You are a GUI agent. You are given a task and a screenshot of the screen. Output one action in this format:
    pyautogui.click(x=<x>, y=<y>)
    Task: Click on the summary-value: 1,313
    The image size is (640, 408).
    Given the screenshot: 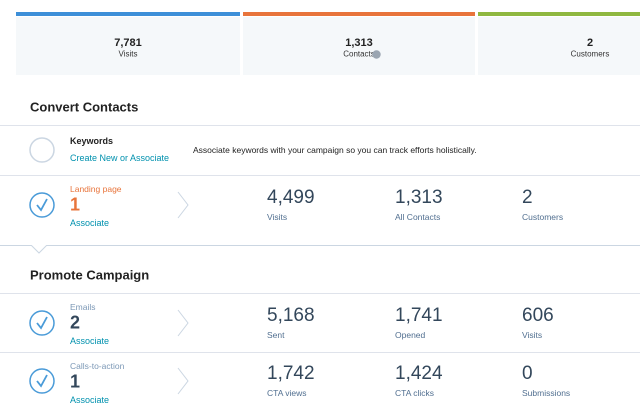 What is the action you would take?
    pyautogui.click(x=359, y=43)
    